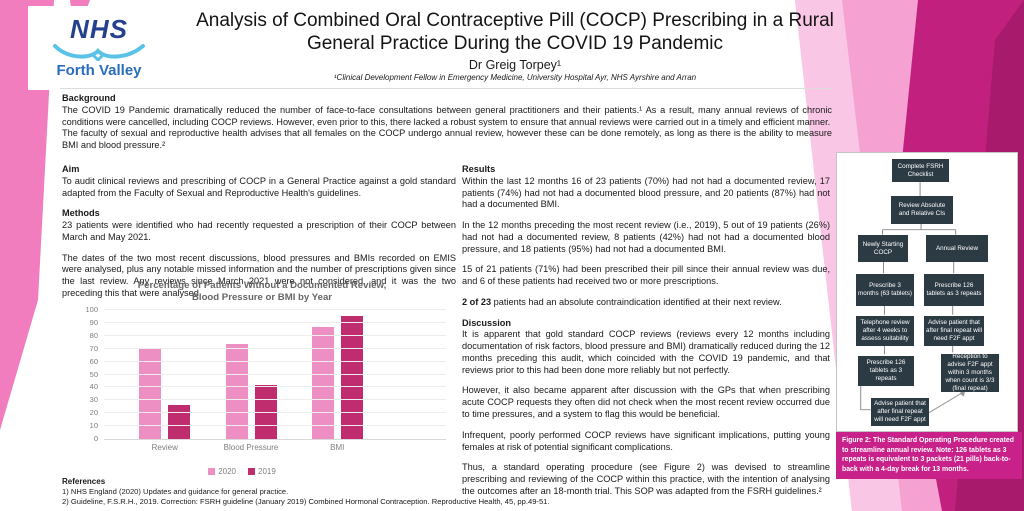 The width and height of the screenshot is (1024, 511). I want to click on flowbox-review-cis: Review Absolute and Relative CIs, so click(922, 210).